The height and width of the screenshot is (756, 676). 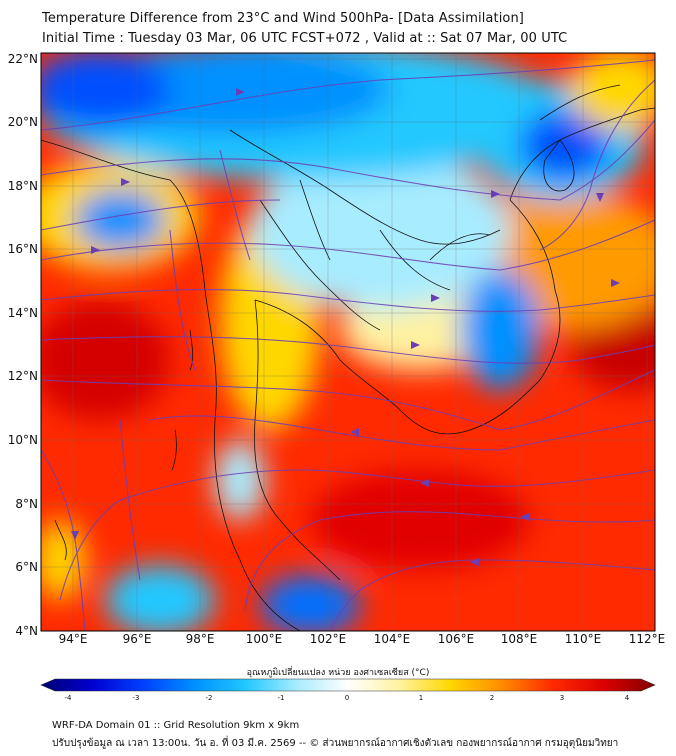 I want to click on colorbar, so click(x=348, y=685).